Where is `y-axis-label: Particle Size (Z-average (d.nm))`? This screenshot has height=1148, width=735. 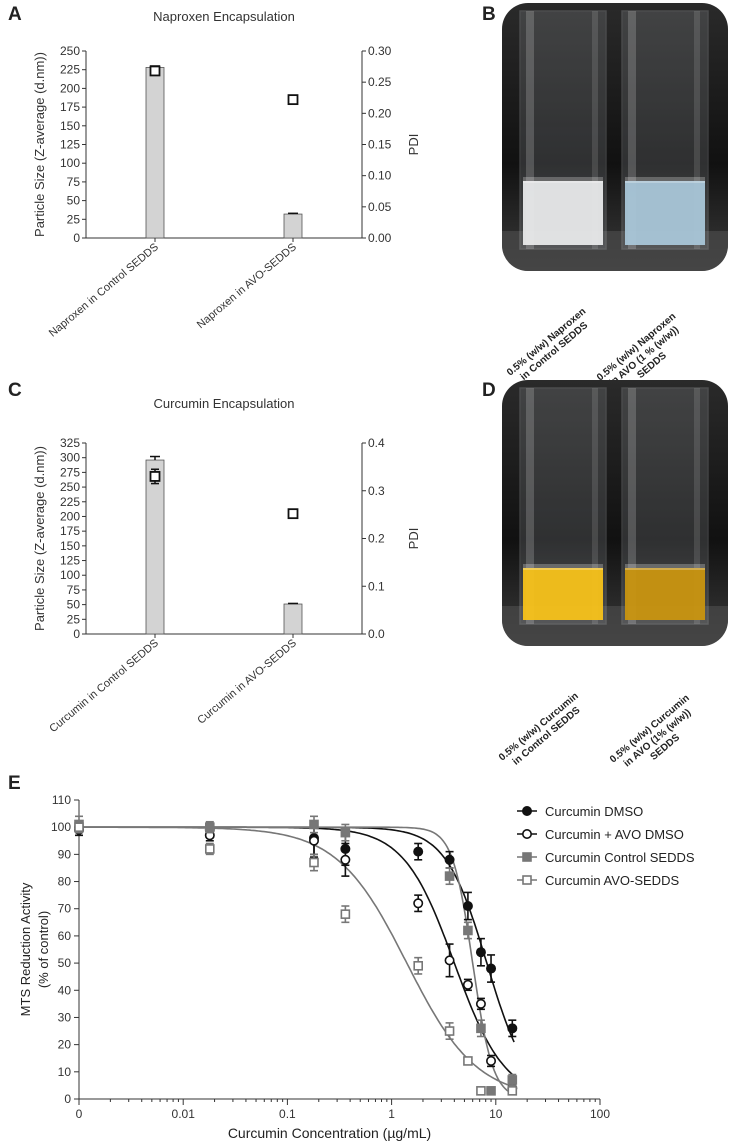
y-axis-label: Particle Size (Z-average (d.nm)) is located at coordinates (39, 144).